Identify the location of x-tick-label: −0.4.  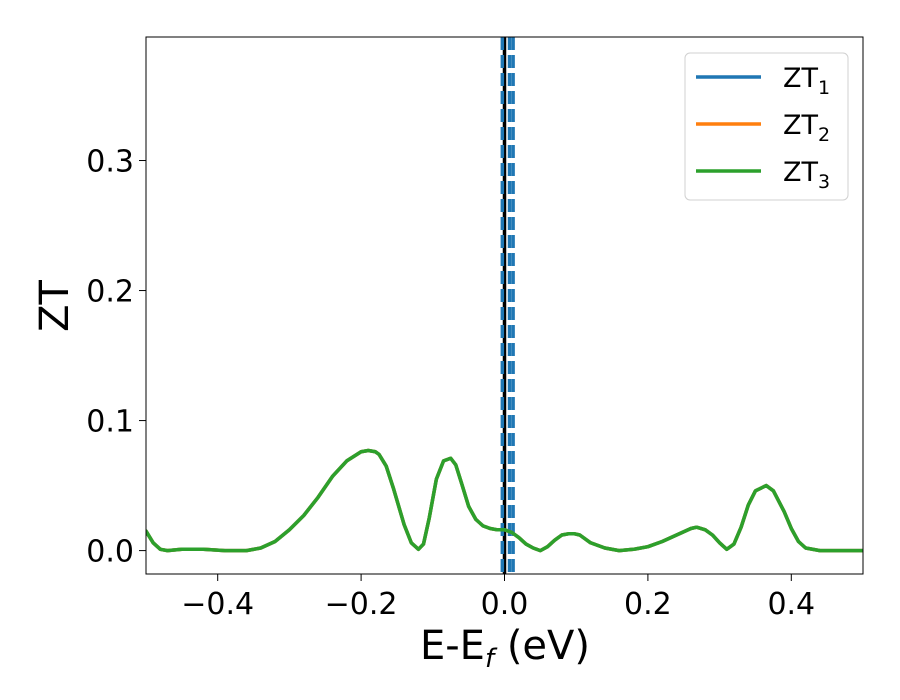
(217, 604).